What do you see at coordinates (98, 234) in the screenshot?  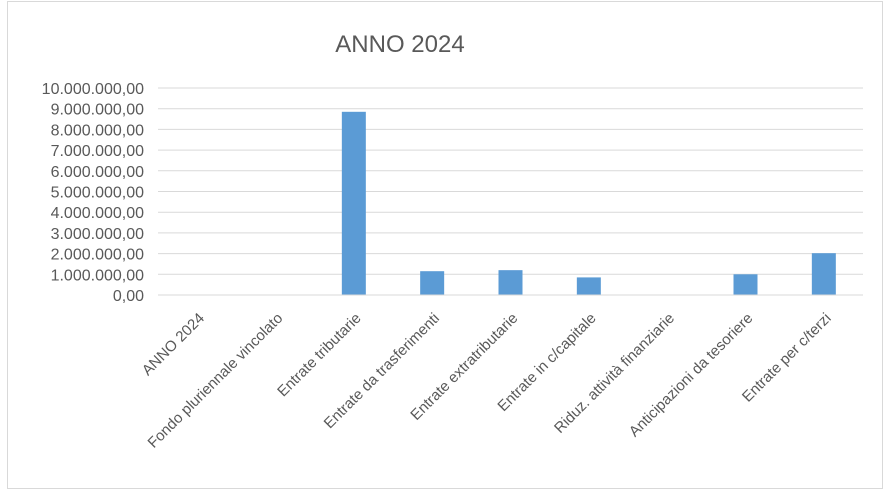 I see `y-tick-label: 3.000.000,00` at bounding box center [98, 234].